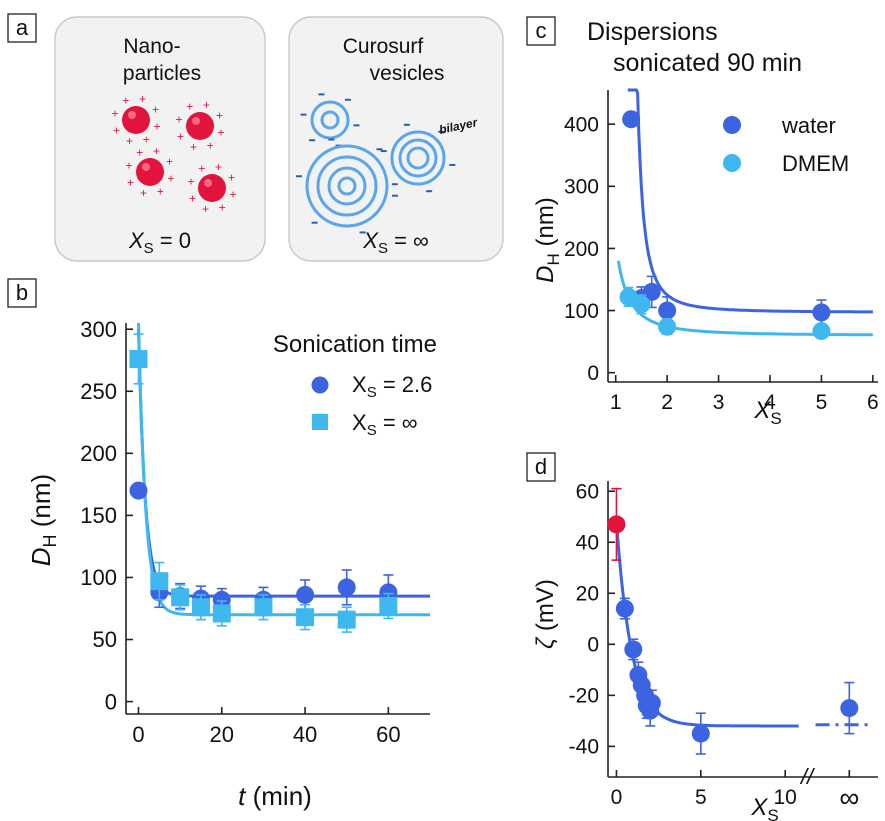  I want to click on panel-b-y-tick-label: 250, so click(98, 391).